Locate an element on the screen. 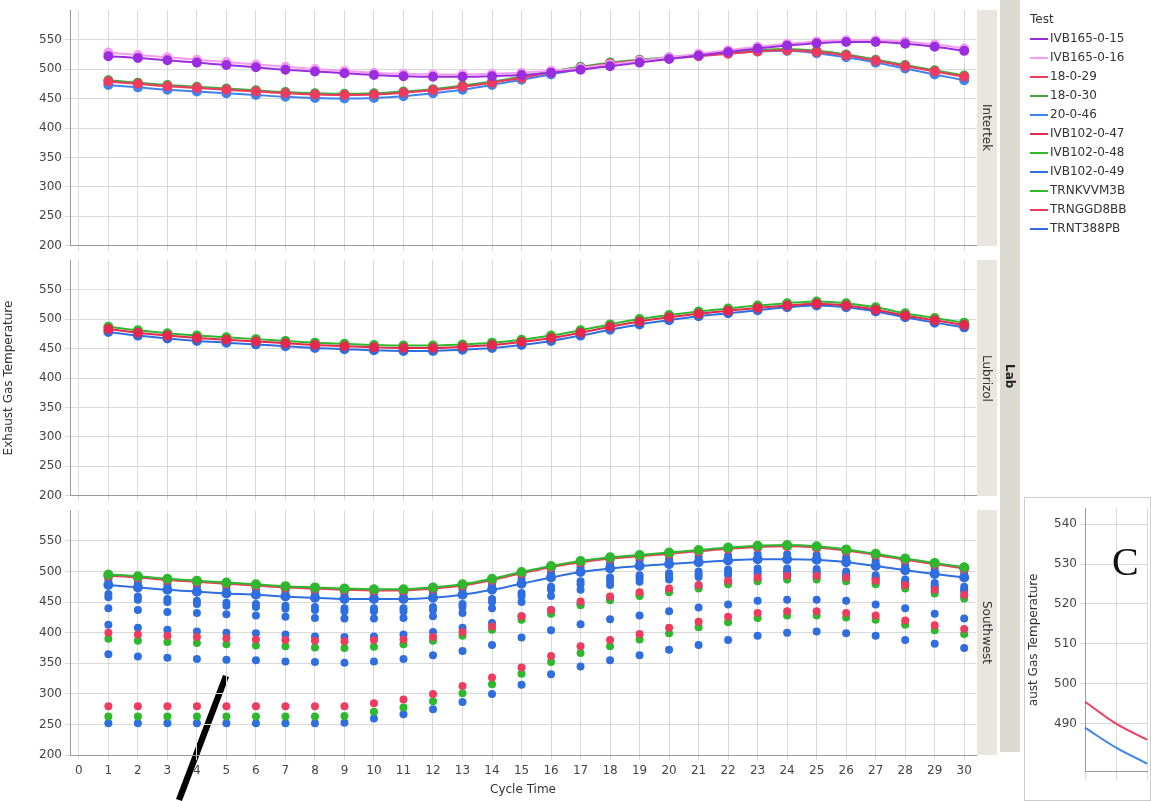 The width and height of the screenshot is (1151, 801). y-tick-label: 530 is located at coordinates (1065, 563).